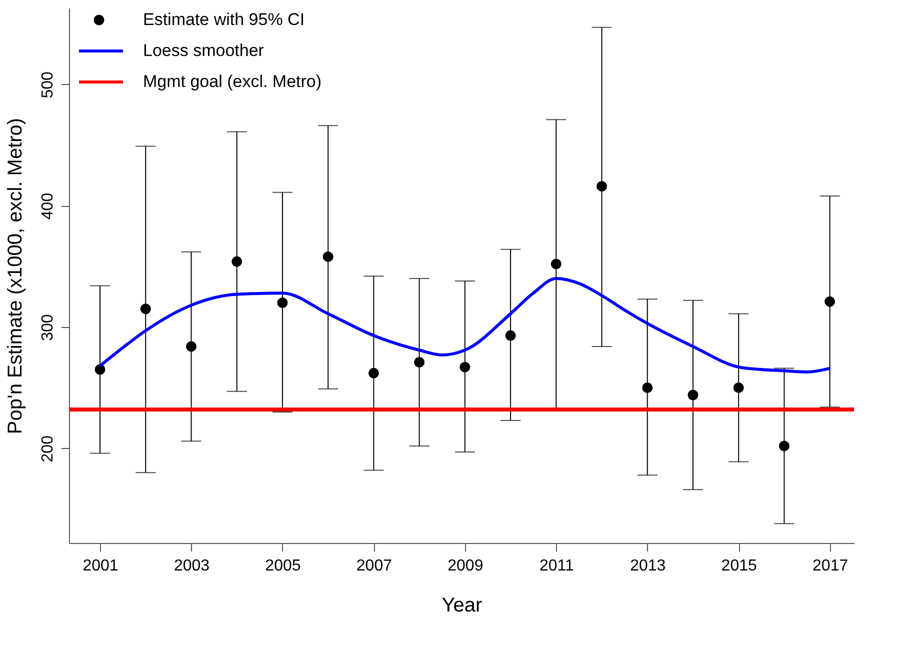 This screenshot has width=900, height=647. I want to click on y-tick-label: 300, so click(48, 327).